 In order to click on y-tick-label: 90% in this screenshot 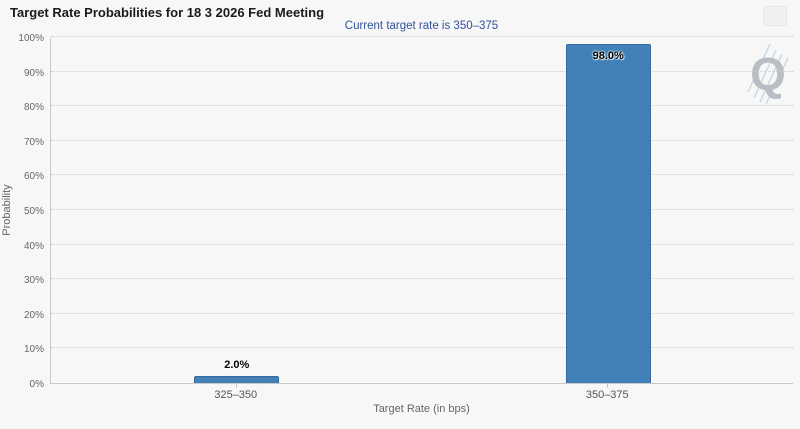, I will do `click(33, 73)`.